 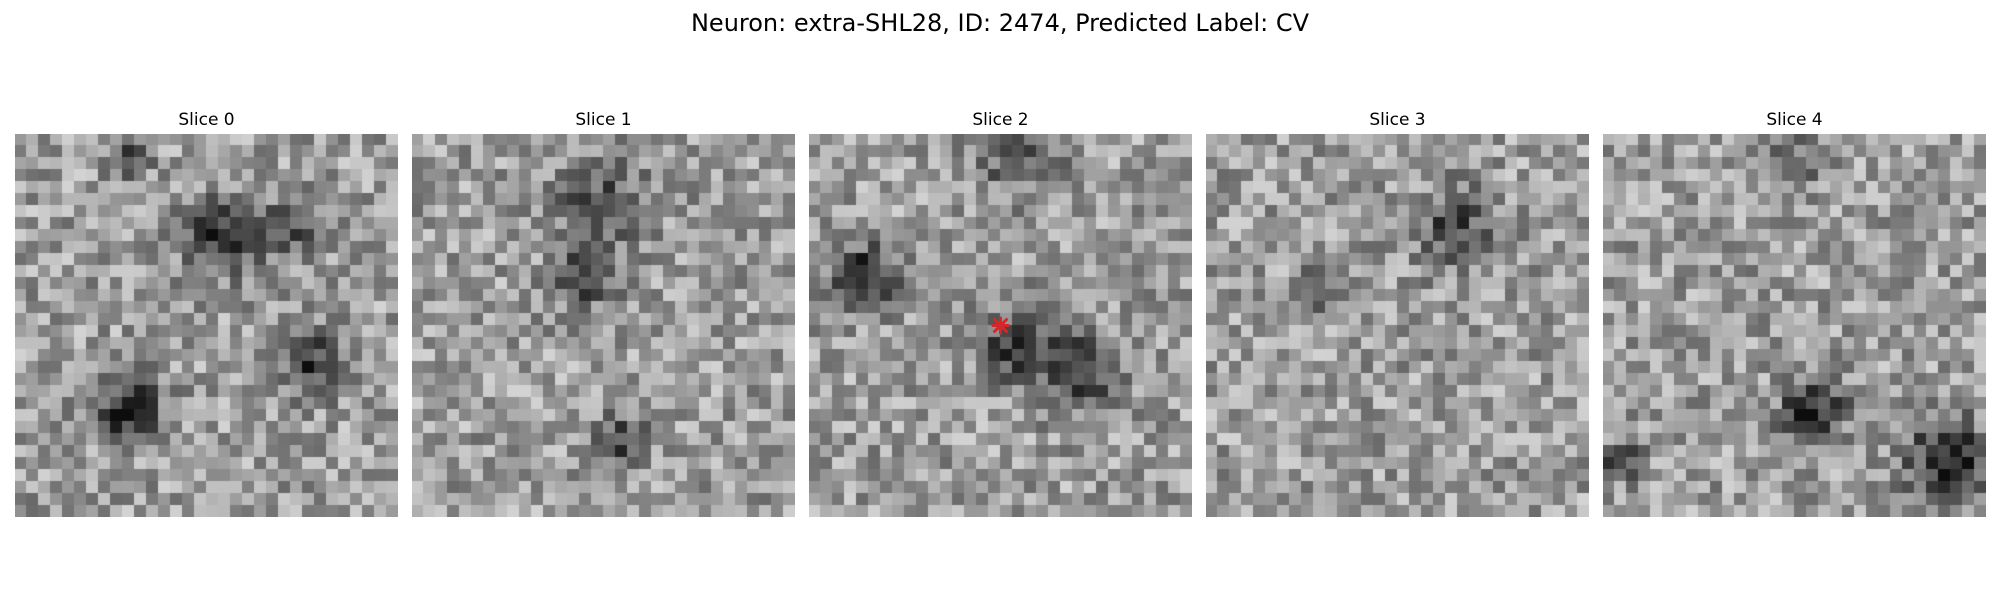 I want to click on slice-title: Slice 2, so click(x=1000, y=120).